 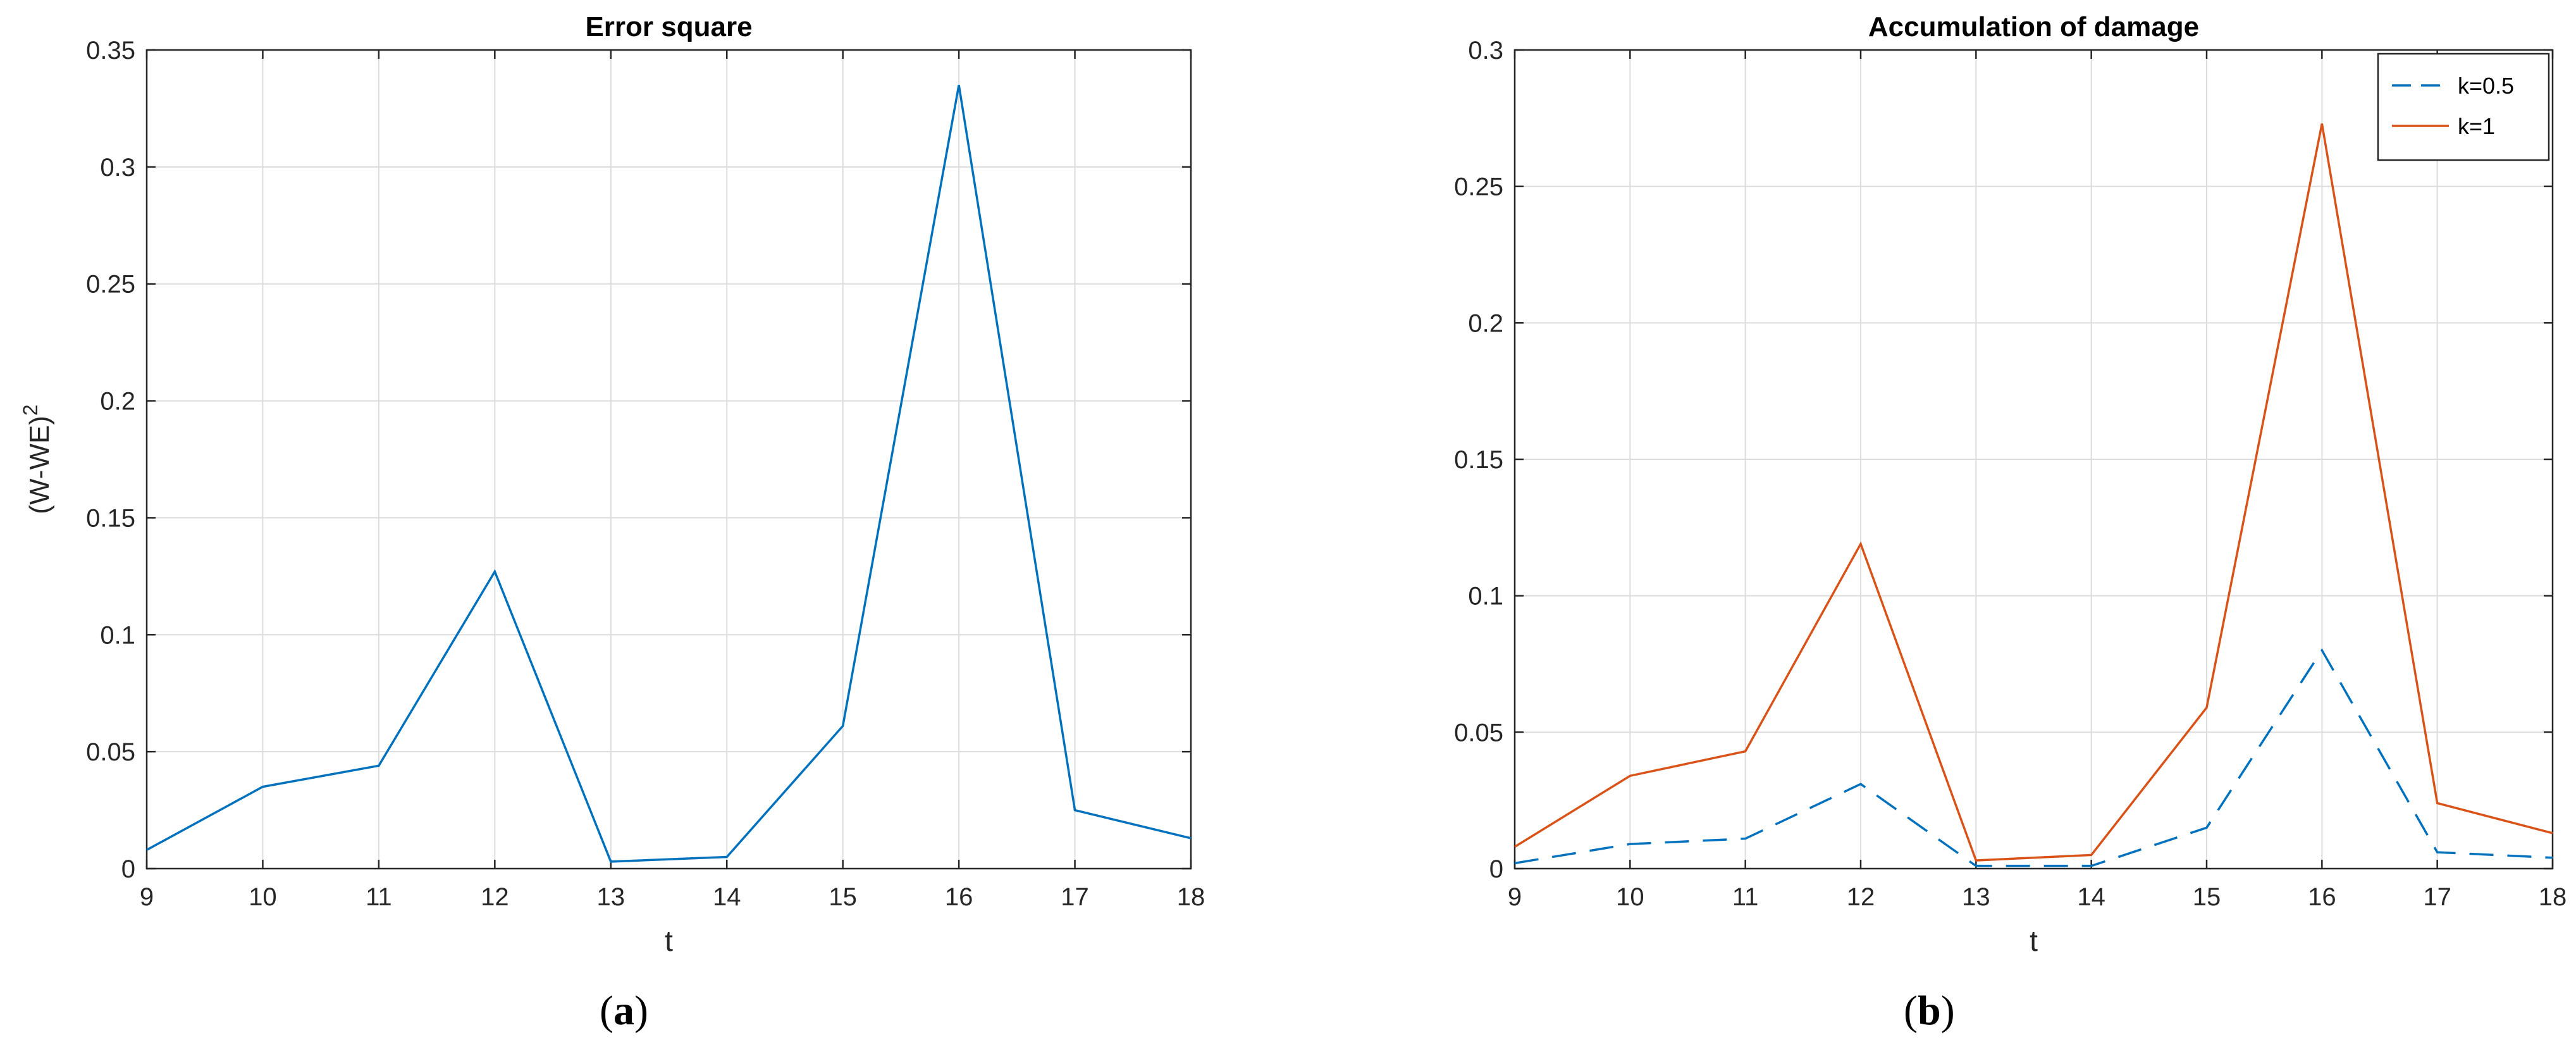 I want to click on chart-title: Accumulation of damage, so click(x=2033, y=26).